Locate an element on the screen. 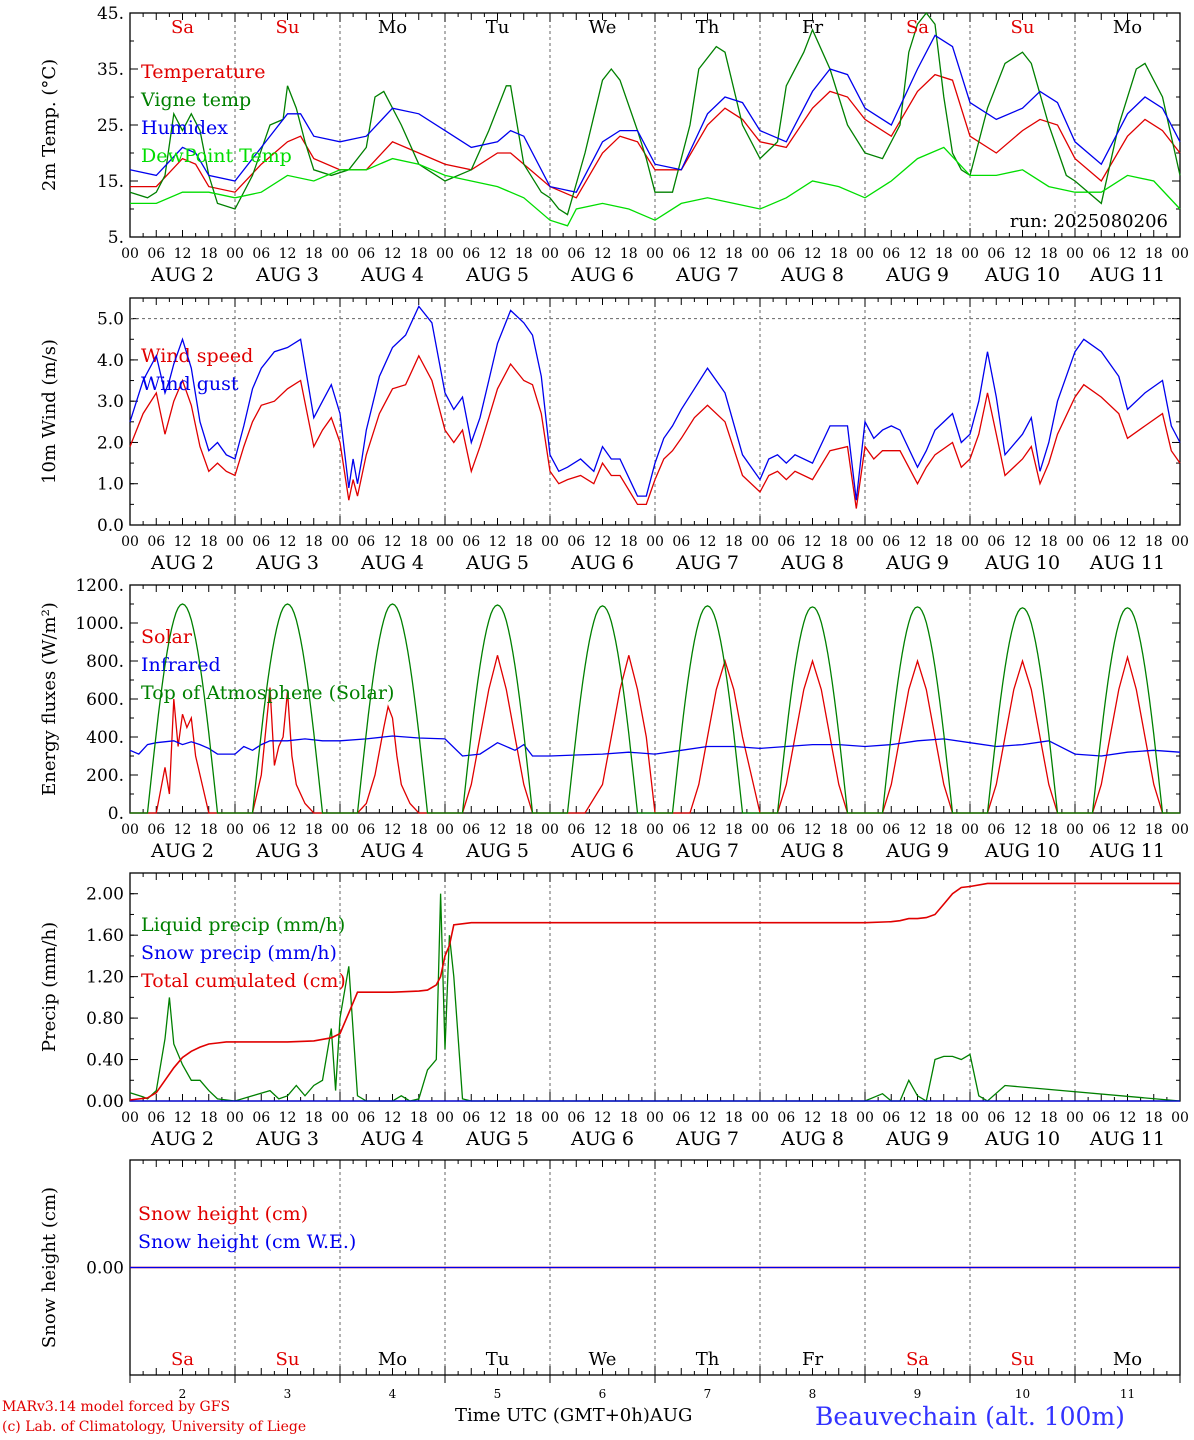 The height and width of the screenshot is (1440, 1194). y-tick-label: 1000. is located at coordinates (99, 624).